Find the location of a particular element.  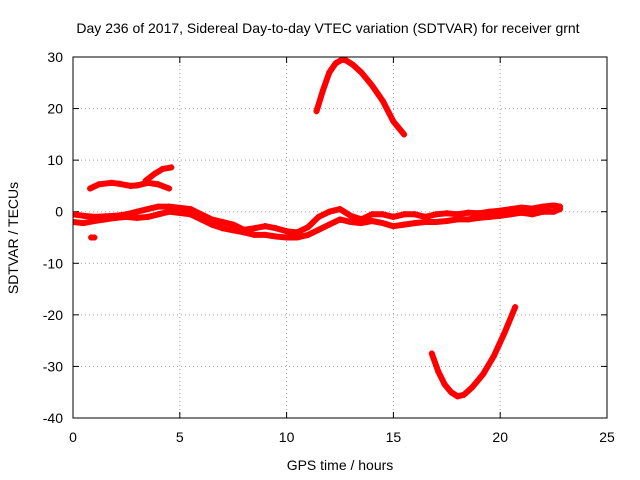

y-axis-label: SDTVAR / TECUs is located at coordinates (13, 238).